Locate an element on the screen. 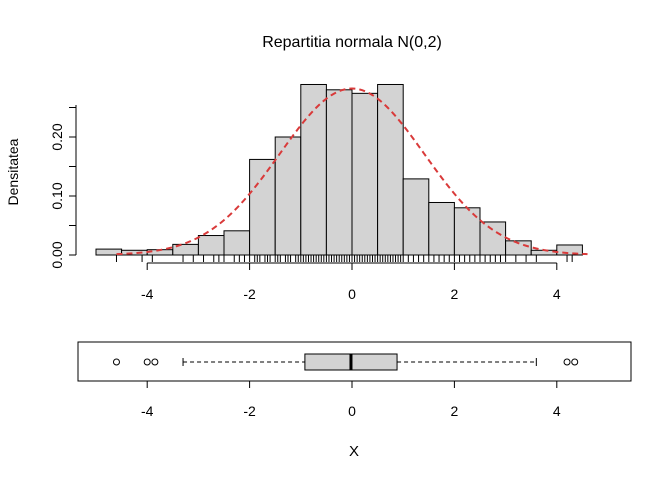 This screenshot has height=480, width=672. rug-marks is located at coordinates (344, 258).